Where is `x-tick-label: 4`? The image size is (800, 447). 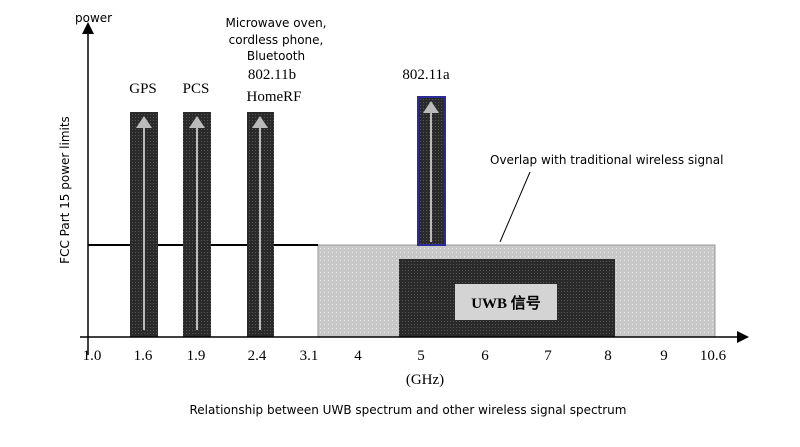
x-tick-label: 4 is located at coordinates (358, 356).